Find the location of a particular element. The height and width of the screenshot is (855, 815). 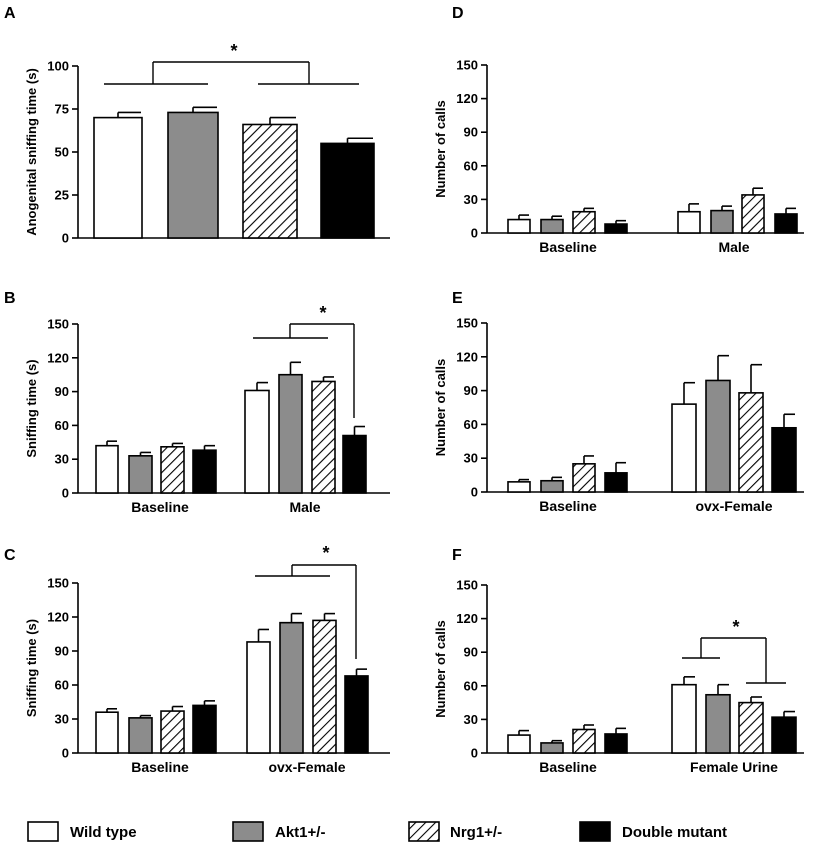

legend-label: Akt1+/- is located at coordinates (300, 832).